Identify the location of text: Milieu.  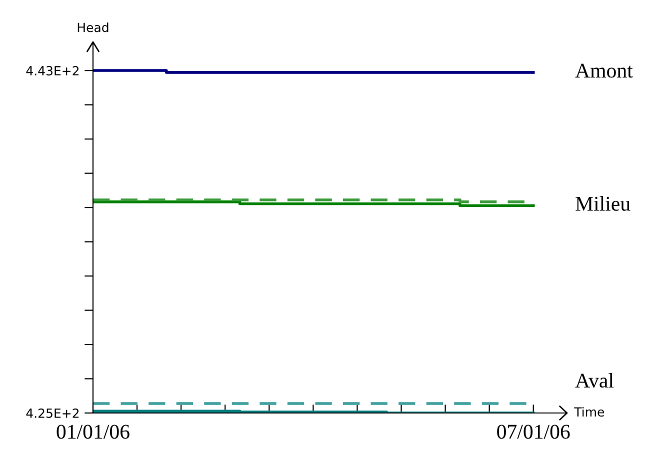
(603, 203).